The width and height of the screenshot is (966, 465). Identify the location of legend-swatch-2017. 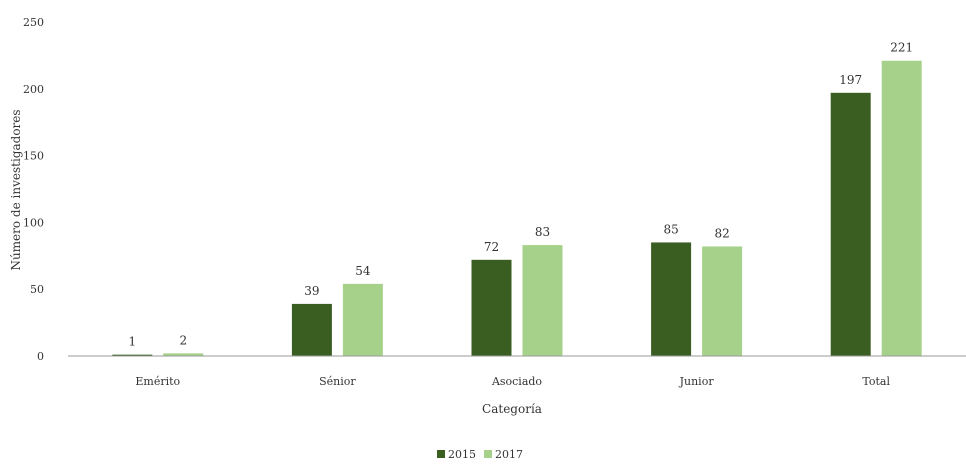
(488, 454).